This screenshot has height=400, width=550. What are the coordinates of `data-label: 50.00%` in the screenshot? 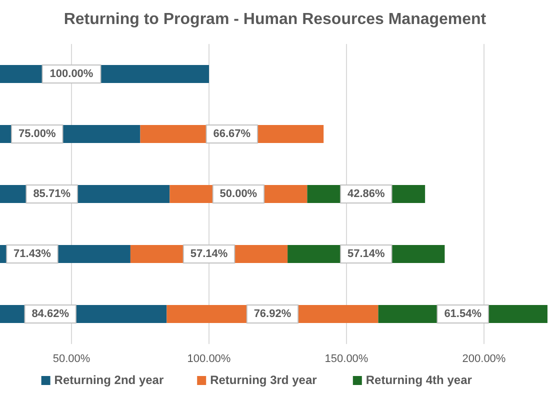 It's located at (239, 194).